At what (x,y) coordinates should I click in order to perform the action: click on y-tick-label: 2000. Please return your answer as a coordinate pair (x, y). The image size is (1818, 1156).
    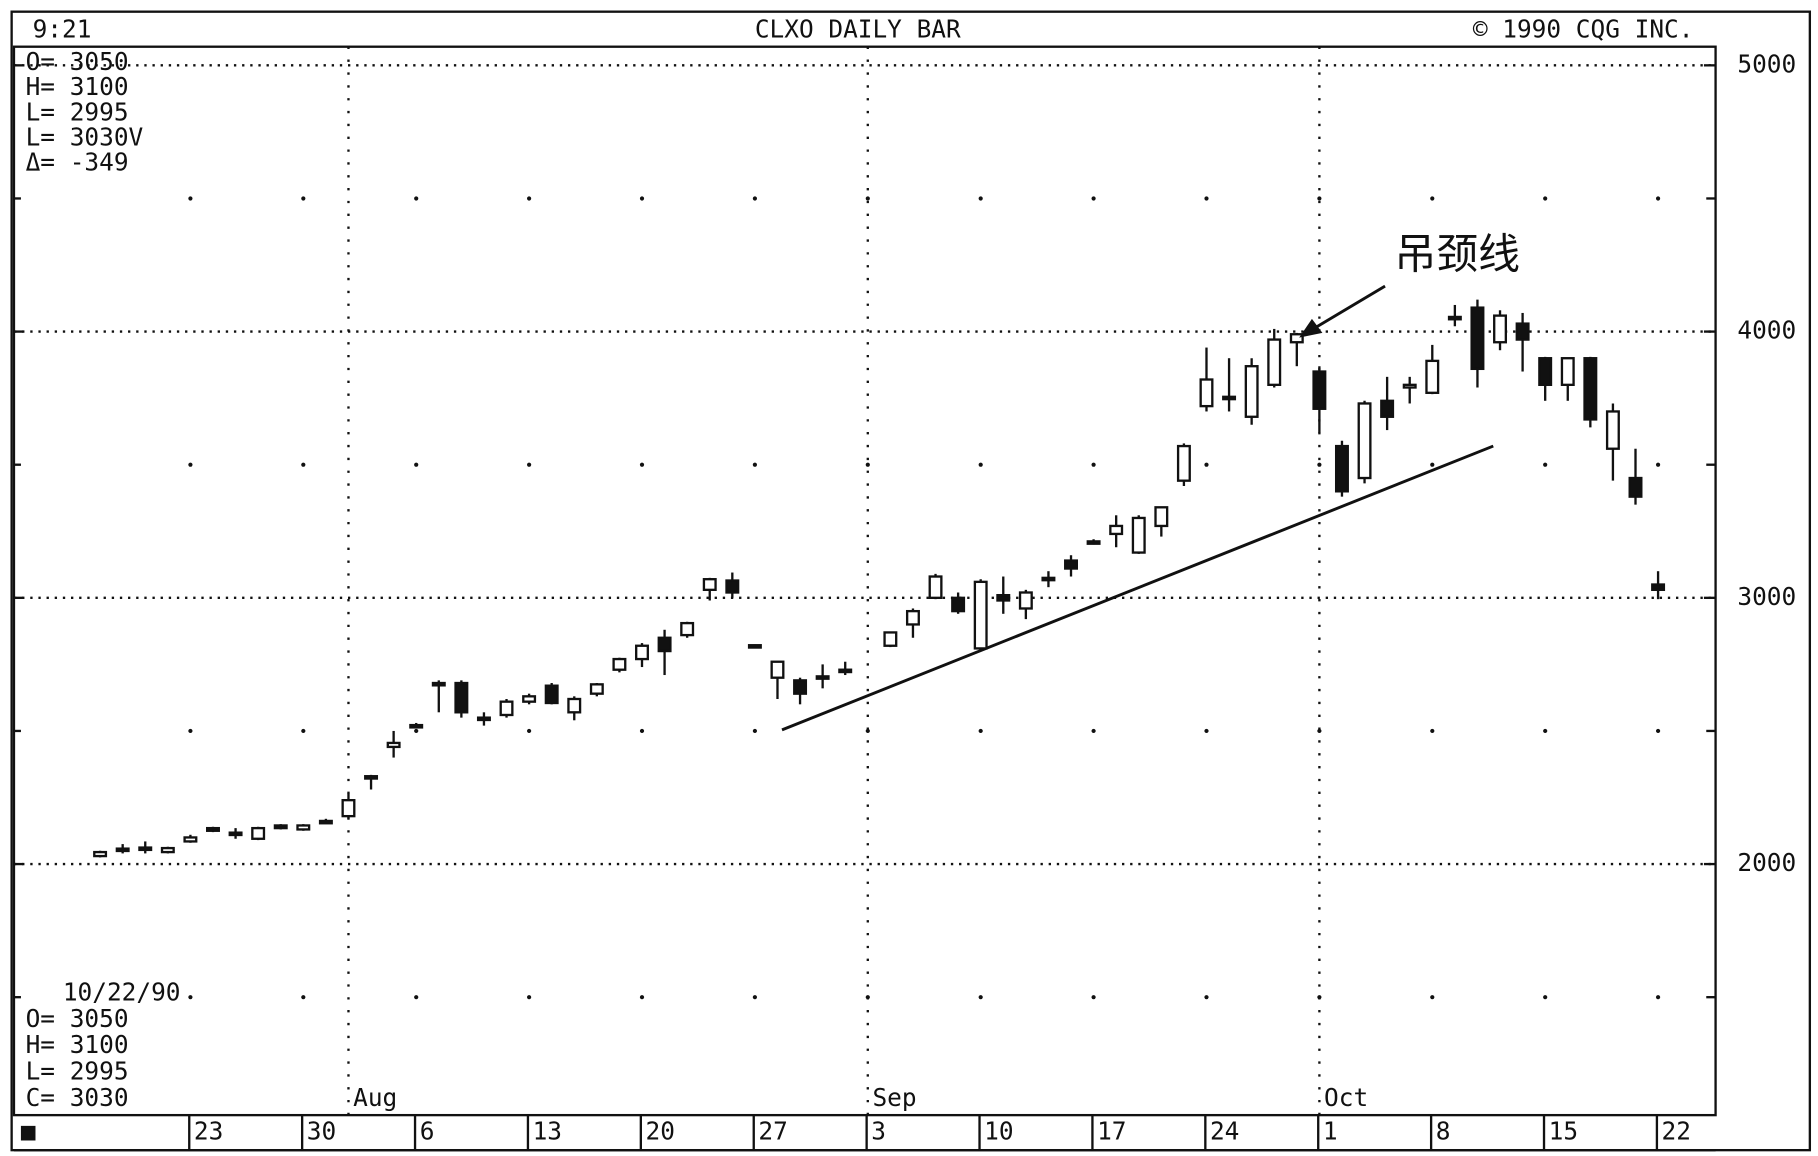
    Looking at the image, I should click on (1766, 862).